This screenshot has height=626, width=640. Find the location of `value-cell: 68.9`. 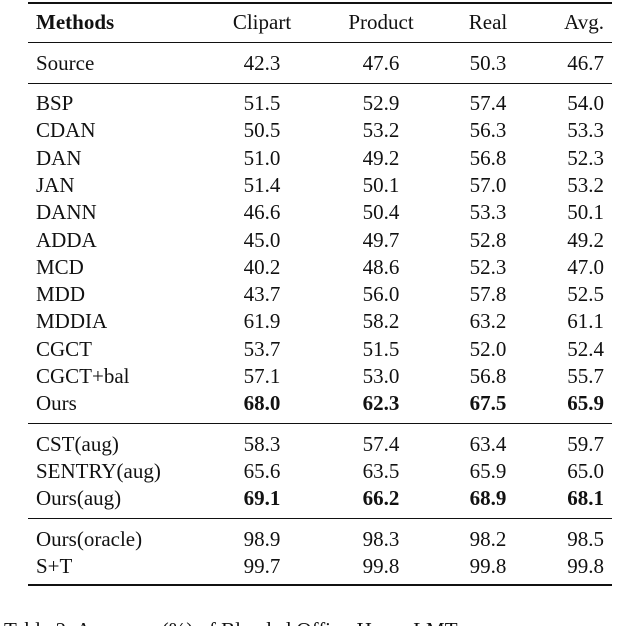

value-cell: 68.9 is located at coordinates (488, 498).